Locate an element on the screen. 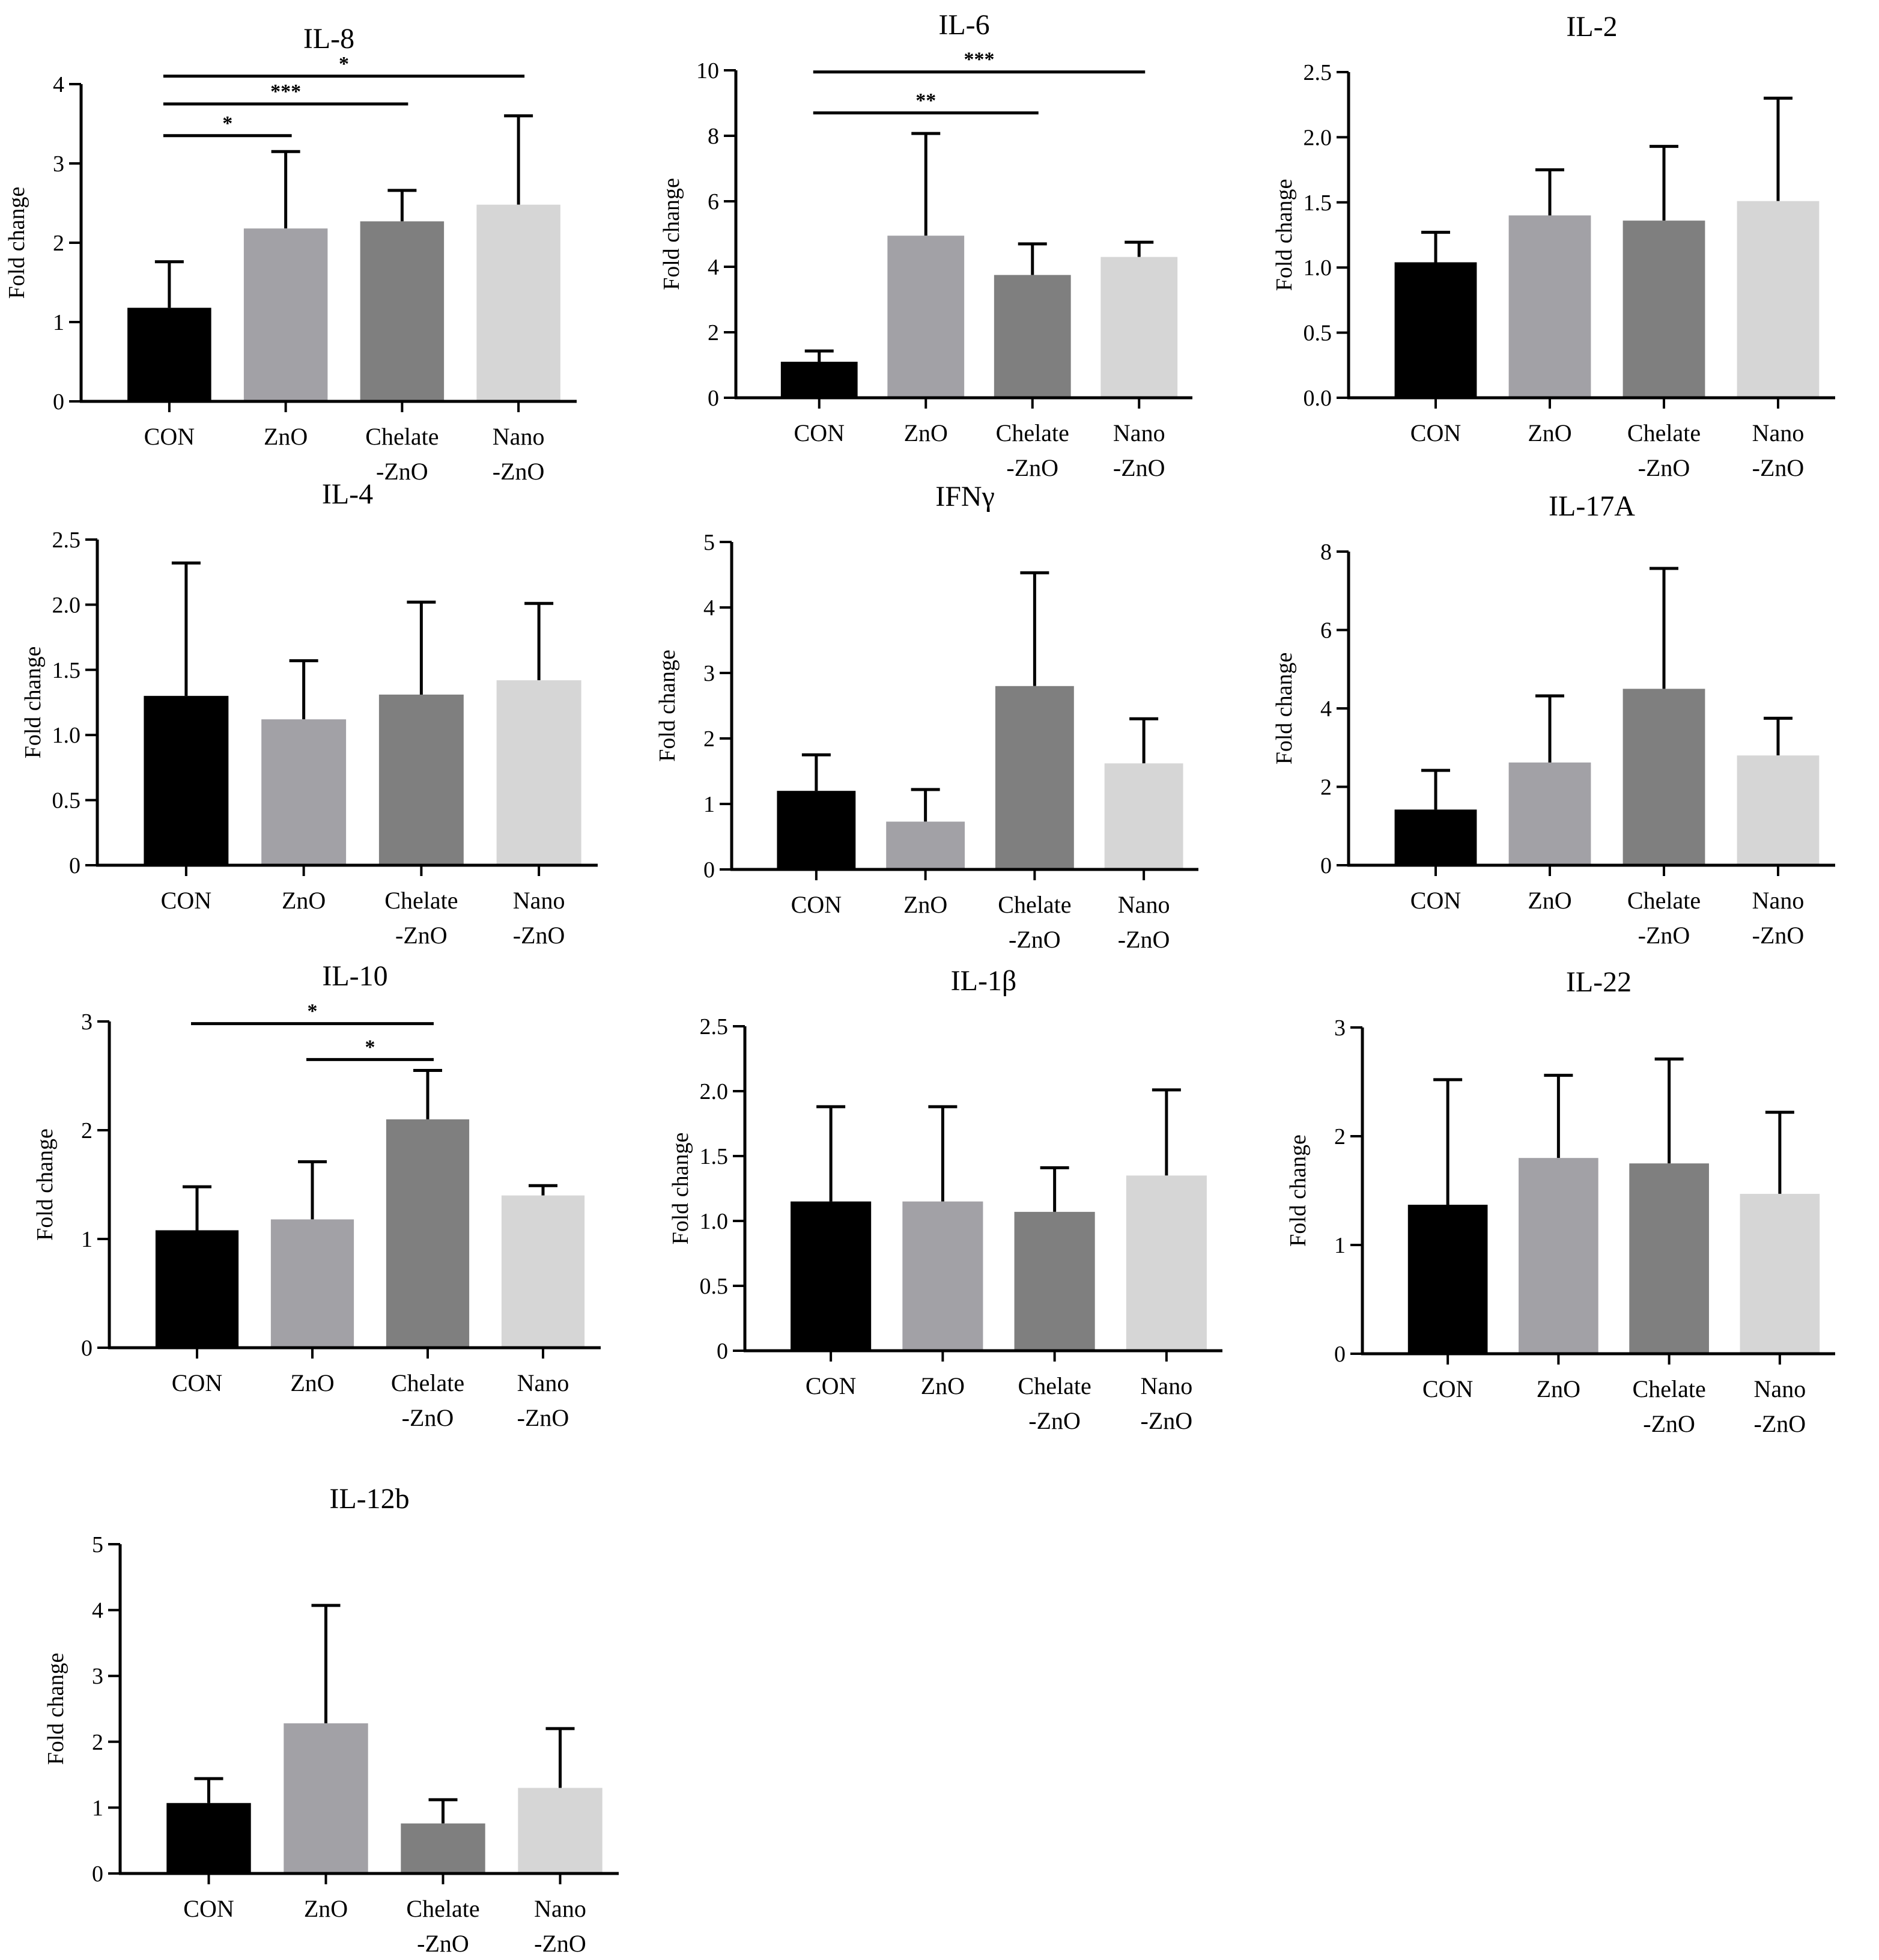  significance-label: ** is located at coordinates (925, 101).